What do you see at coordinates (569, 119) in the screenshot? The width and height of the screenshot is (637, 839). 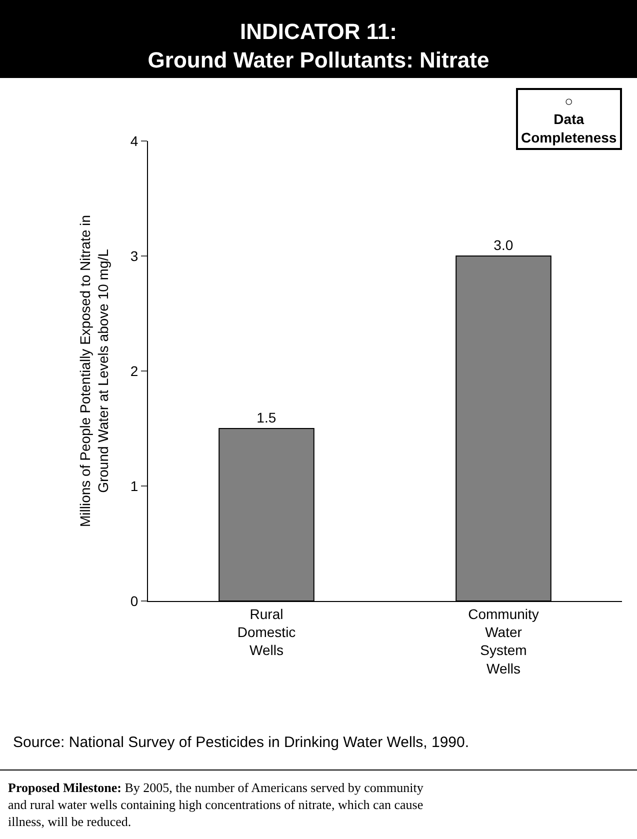 I see `annotation: ○ Data Completeness` at bounding box center [569, 119].